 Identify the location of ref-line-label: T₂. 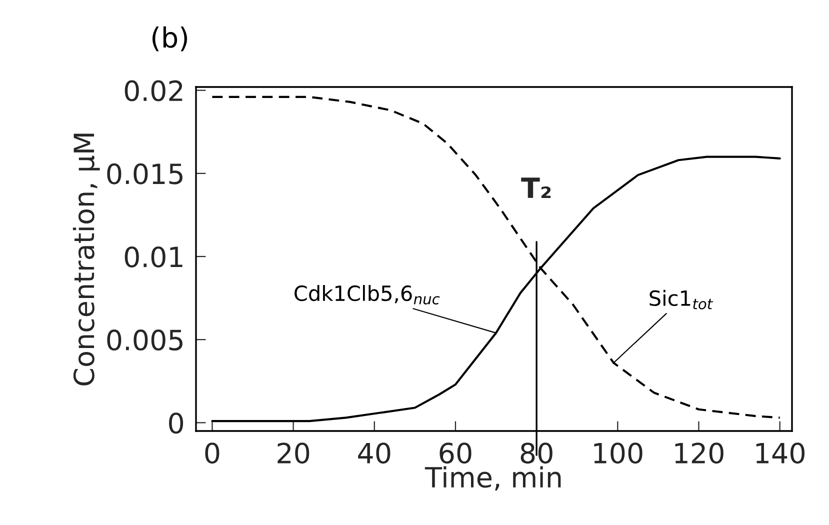
(536, 188).